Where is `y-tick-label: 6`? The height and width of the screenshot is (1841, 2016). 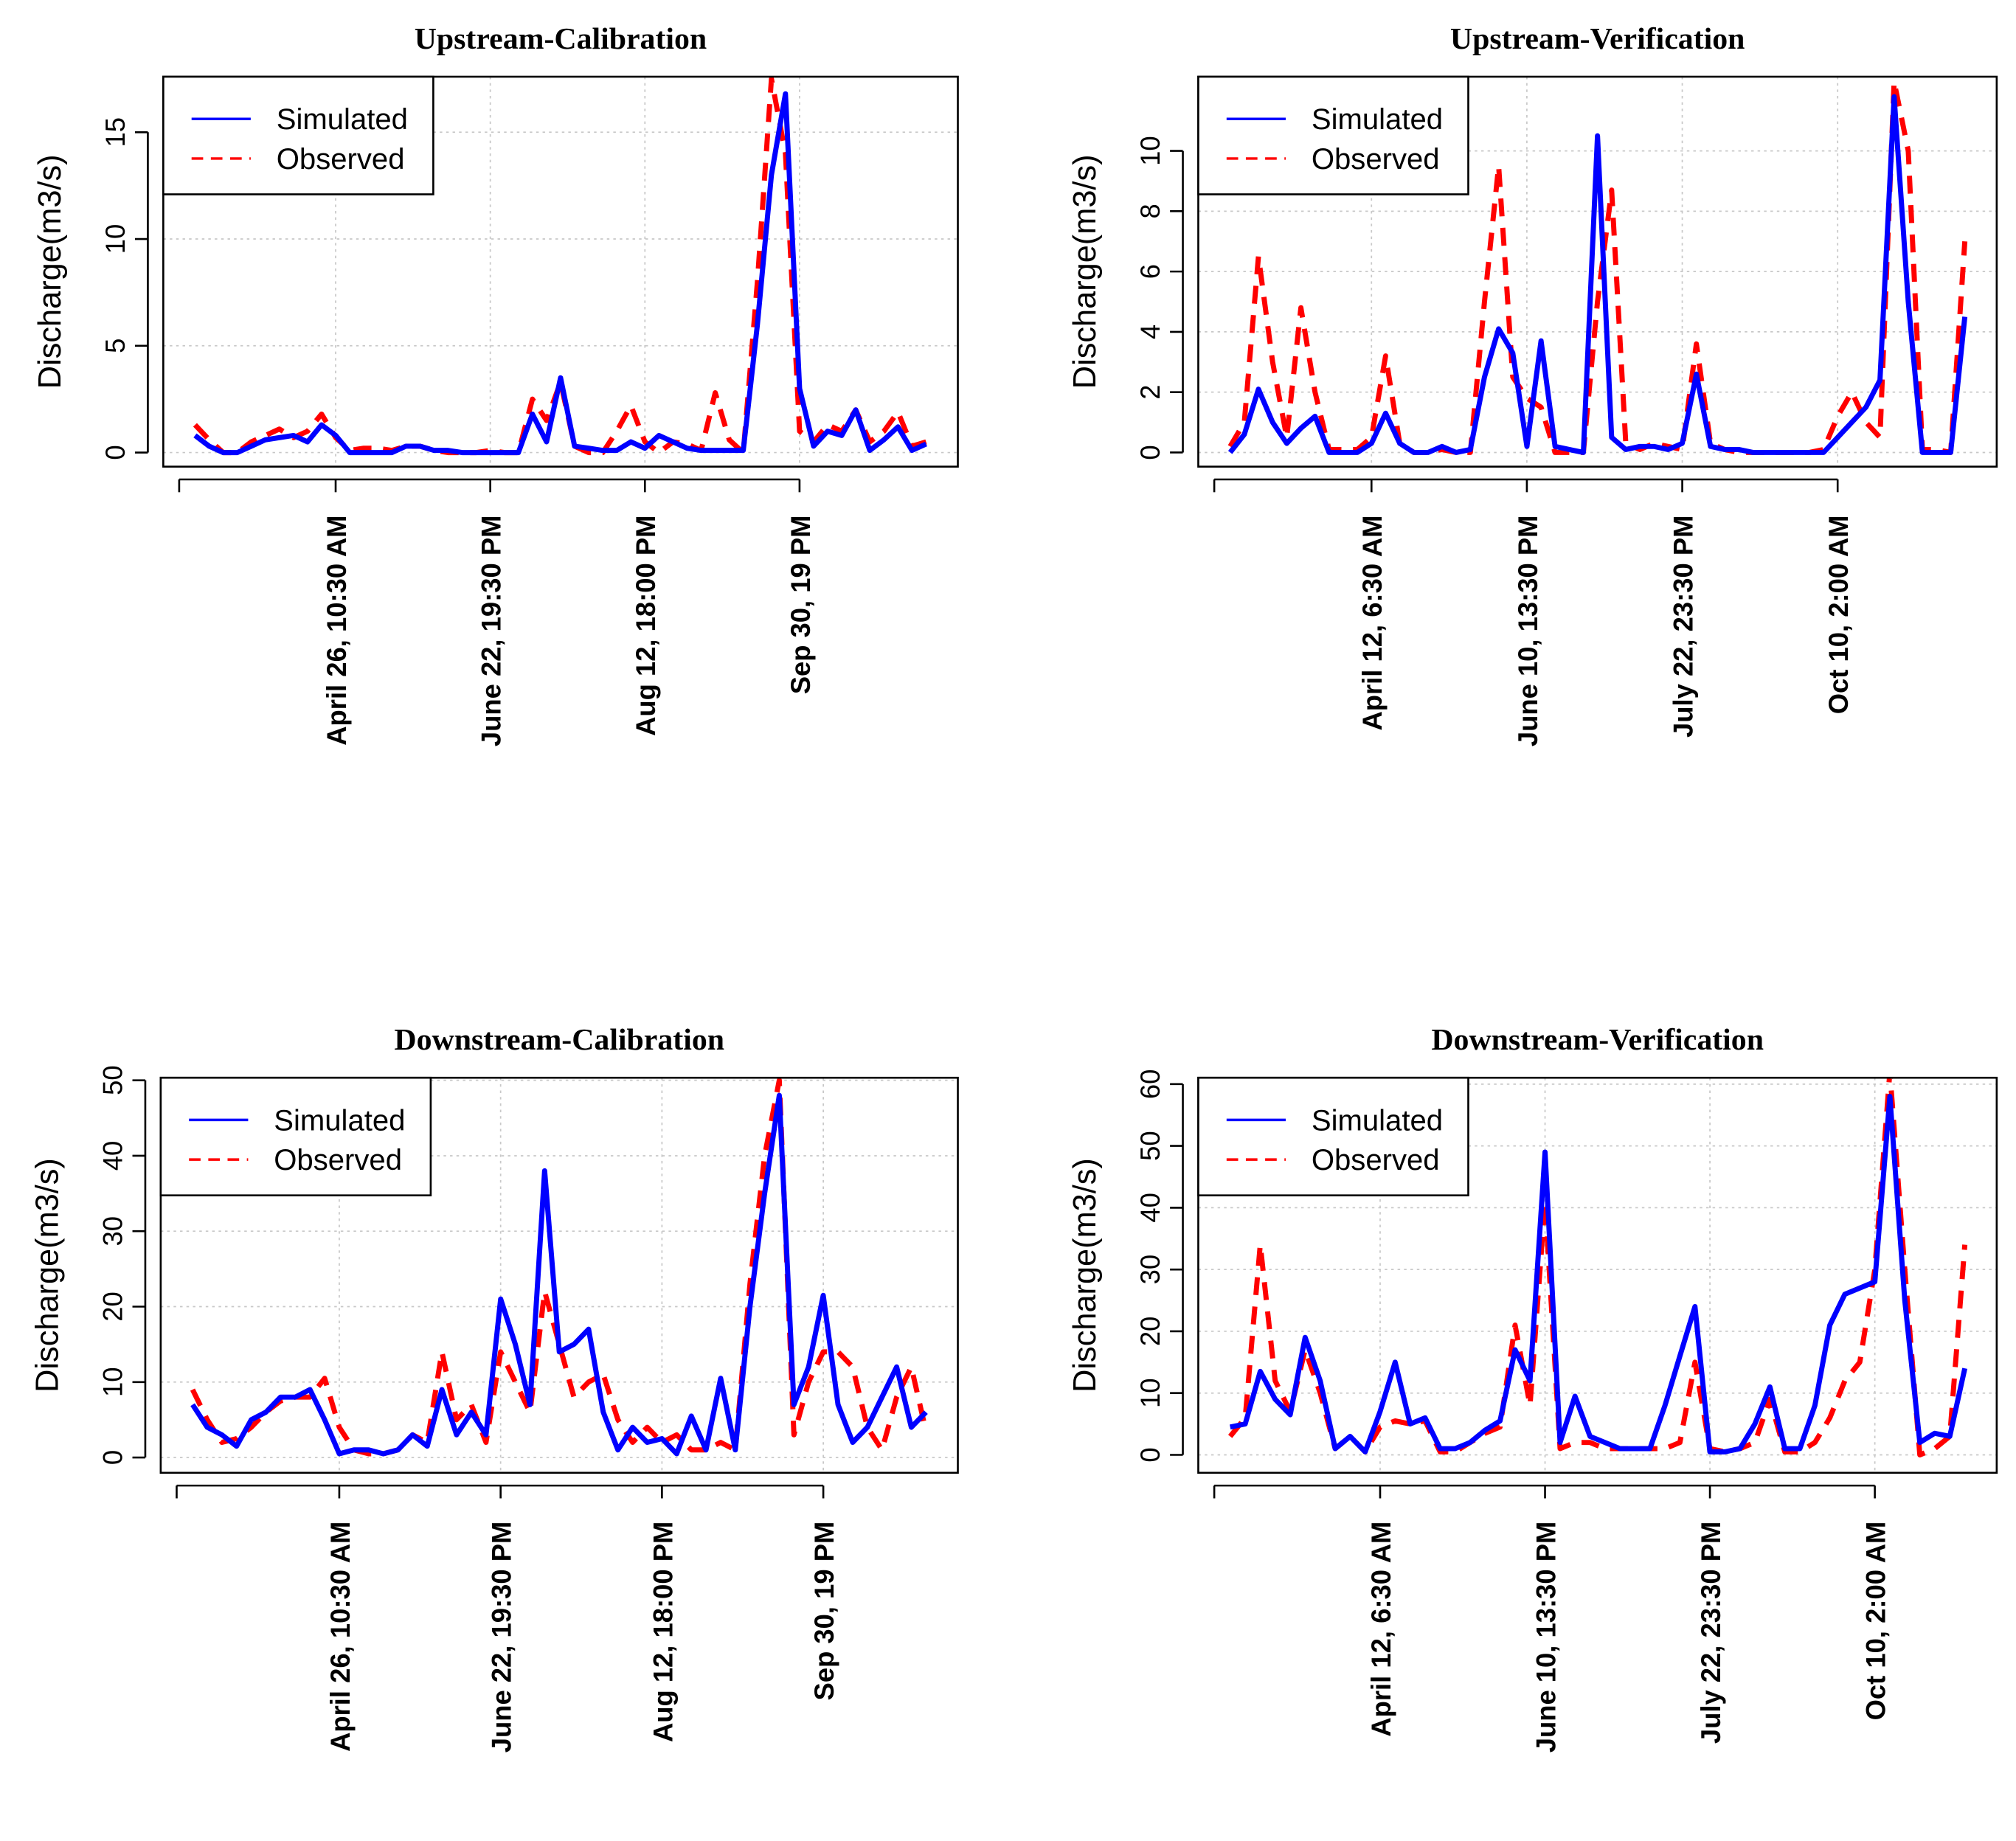
y-tick-label: 6 is located at coordinates (1150, 271).